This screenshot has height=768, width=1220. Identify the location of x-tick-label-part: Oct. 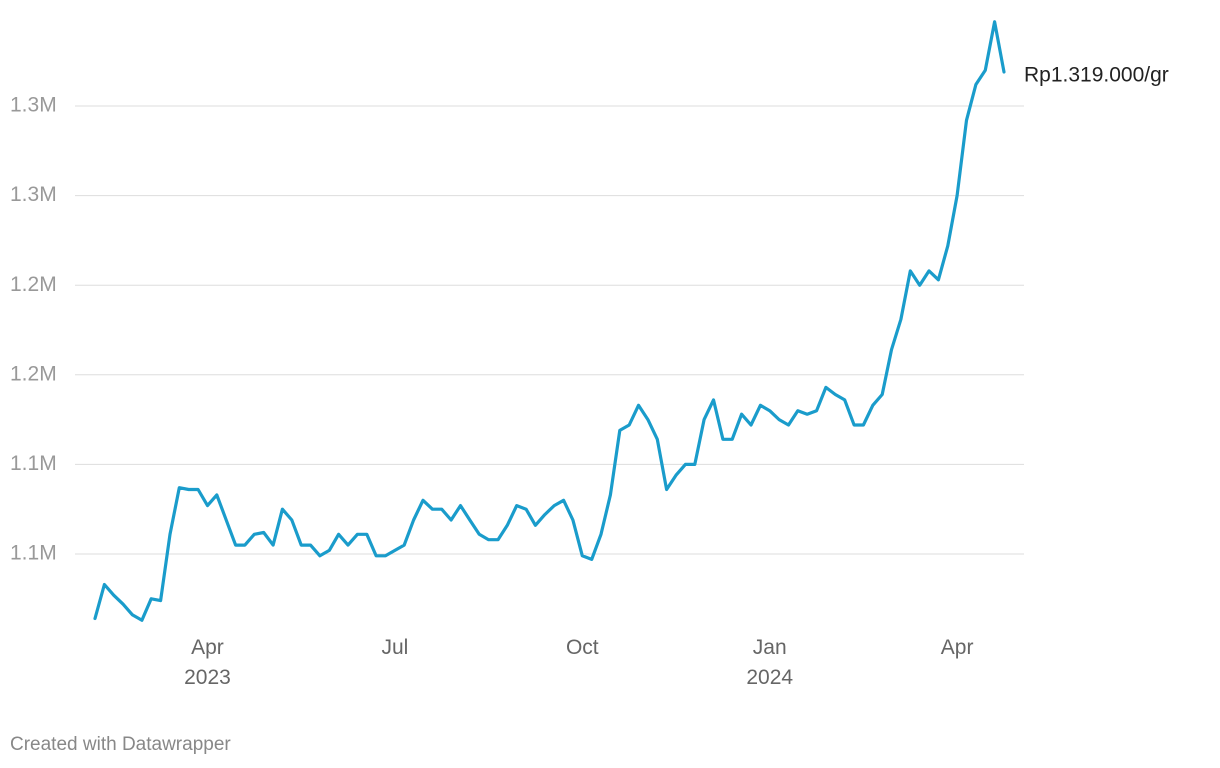
(582, 647).